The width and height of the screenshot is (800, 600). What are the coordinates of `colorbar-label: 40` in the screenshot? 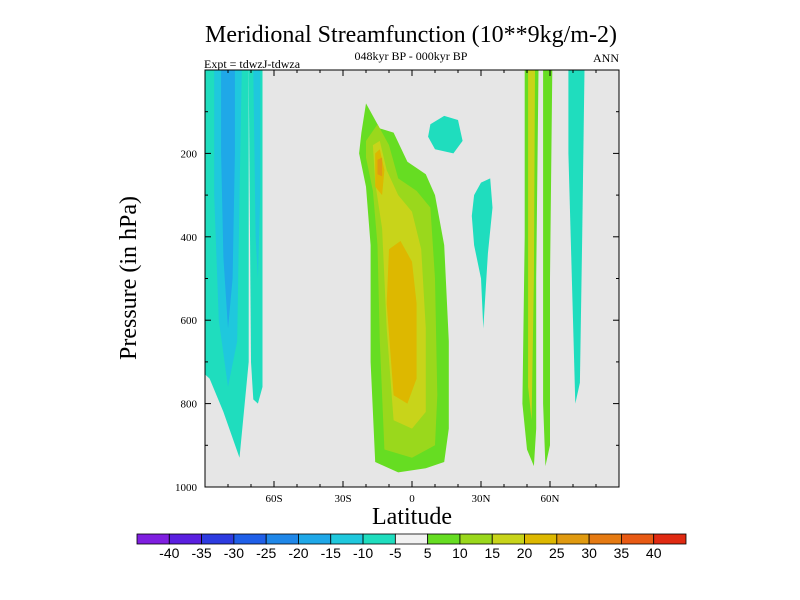 It's located at (654, 553).